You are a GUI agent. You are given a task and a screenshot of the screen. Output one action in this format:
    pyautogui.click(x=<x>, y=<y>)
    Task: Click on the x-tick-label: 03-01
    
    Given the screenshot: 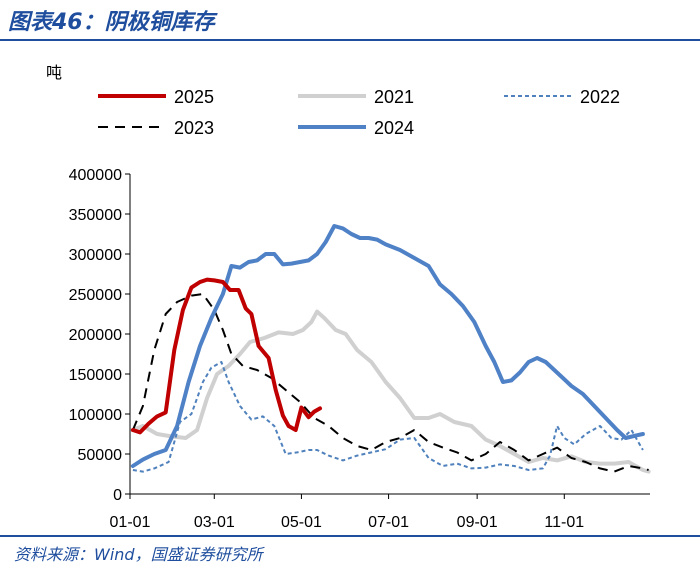 What is the action you would take?
    pyautogui.click(x=214, y=522)
    